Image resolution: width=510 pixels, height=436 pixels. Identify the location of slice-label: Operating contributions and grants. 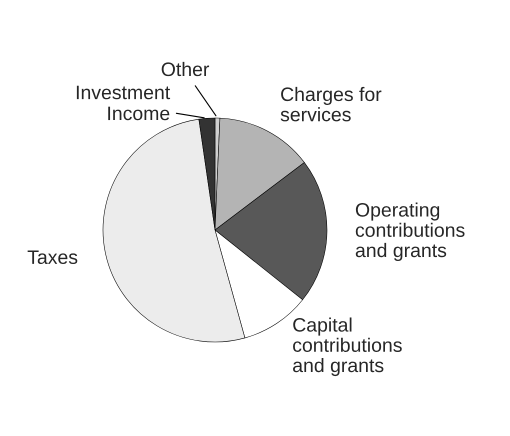
(410, 232).